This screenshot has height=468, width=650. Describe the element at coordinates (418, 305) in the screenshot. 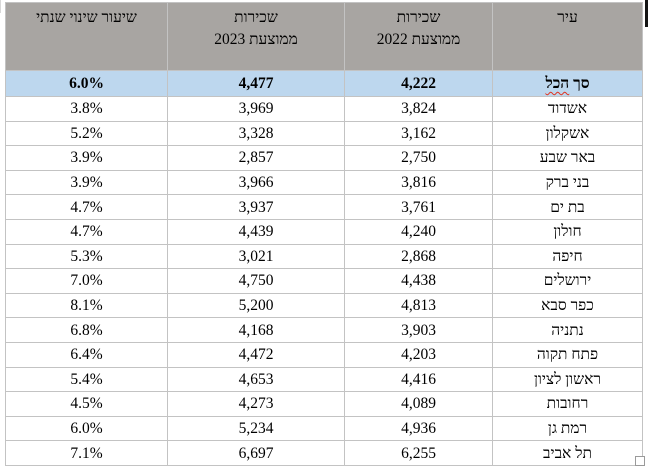

I see `rent-2022-cell: 4,813` at that location.